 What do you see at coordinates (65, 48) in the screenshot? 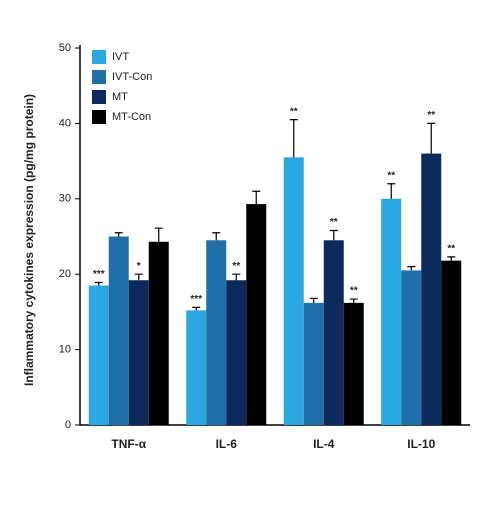
I see `y-tick-label: 50` at bounding box center [65, 48].